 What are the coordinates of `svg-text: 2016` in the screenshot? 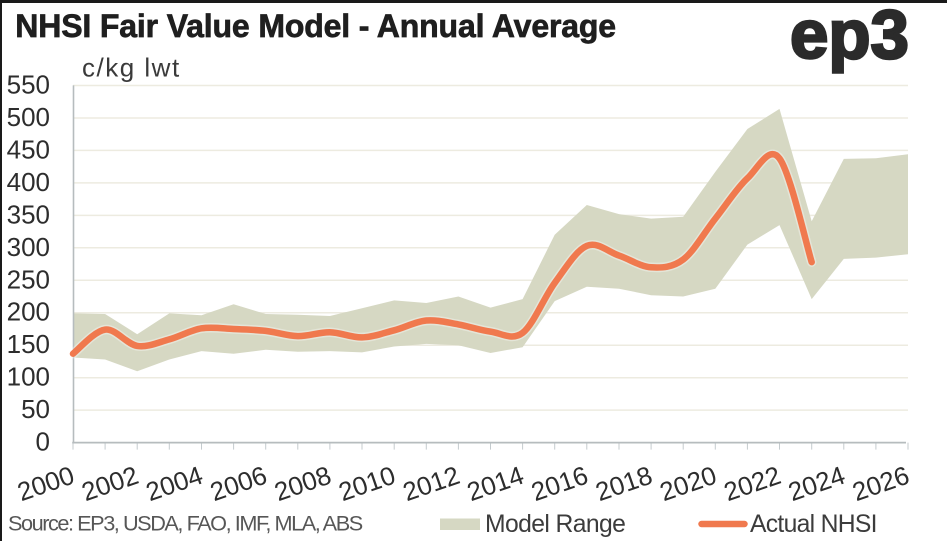 It's located at (559, 483).